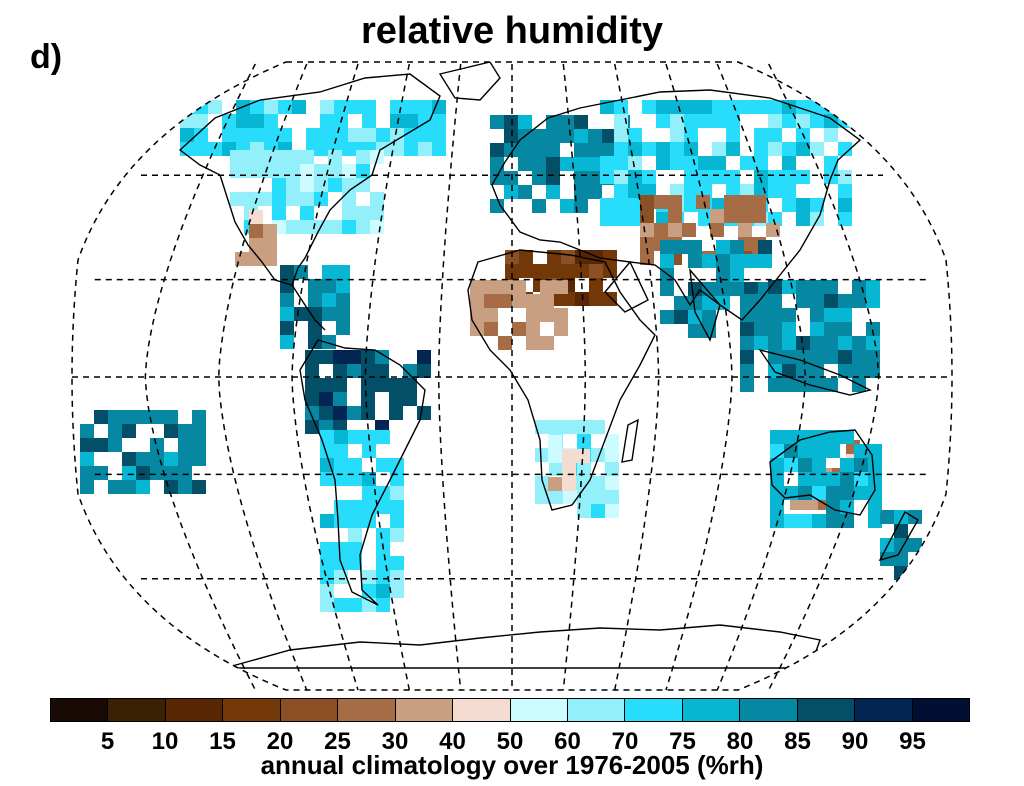  What do you see at coordinates (337, 741) in the screenshot?
I see `colorbar-tick-label: 25` at bounding box center [337, 741].